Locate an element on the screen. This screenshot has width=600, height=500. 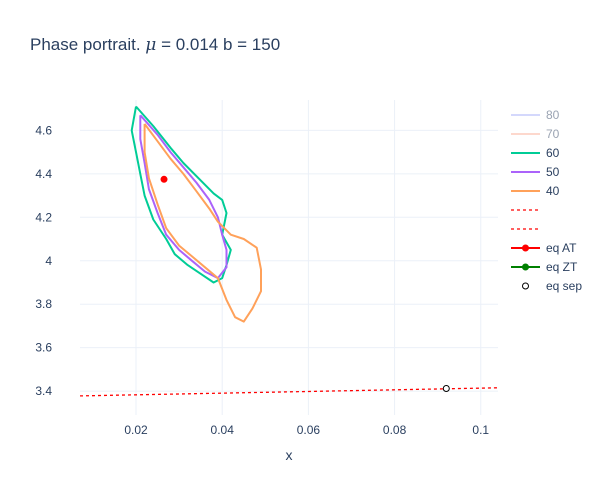
legend-item-eq AT: eq AT is located at coordinates (544, 248).